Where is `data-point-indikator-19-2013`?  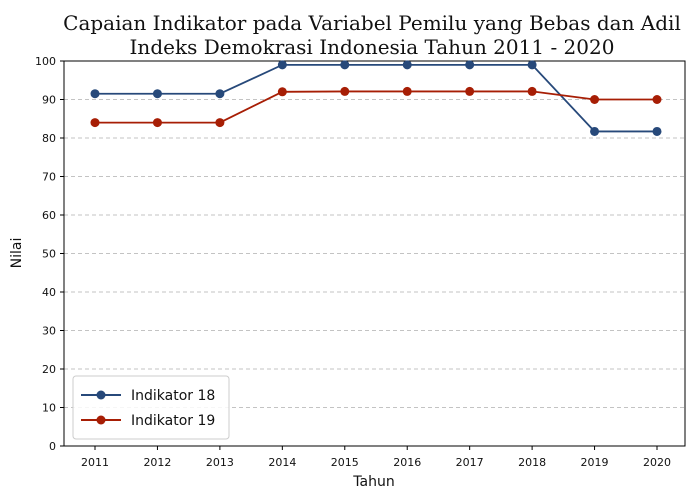
data-point-indikator-19-2013 is located at coordinates (220, 123).